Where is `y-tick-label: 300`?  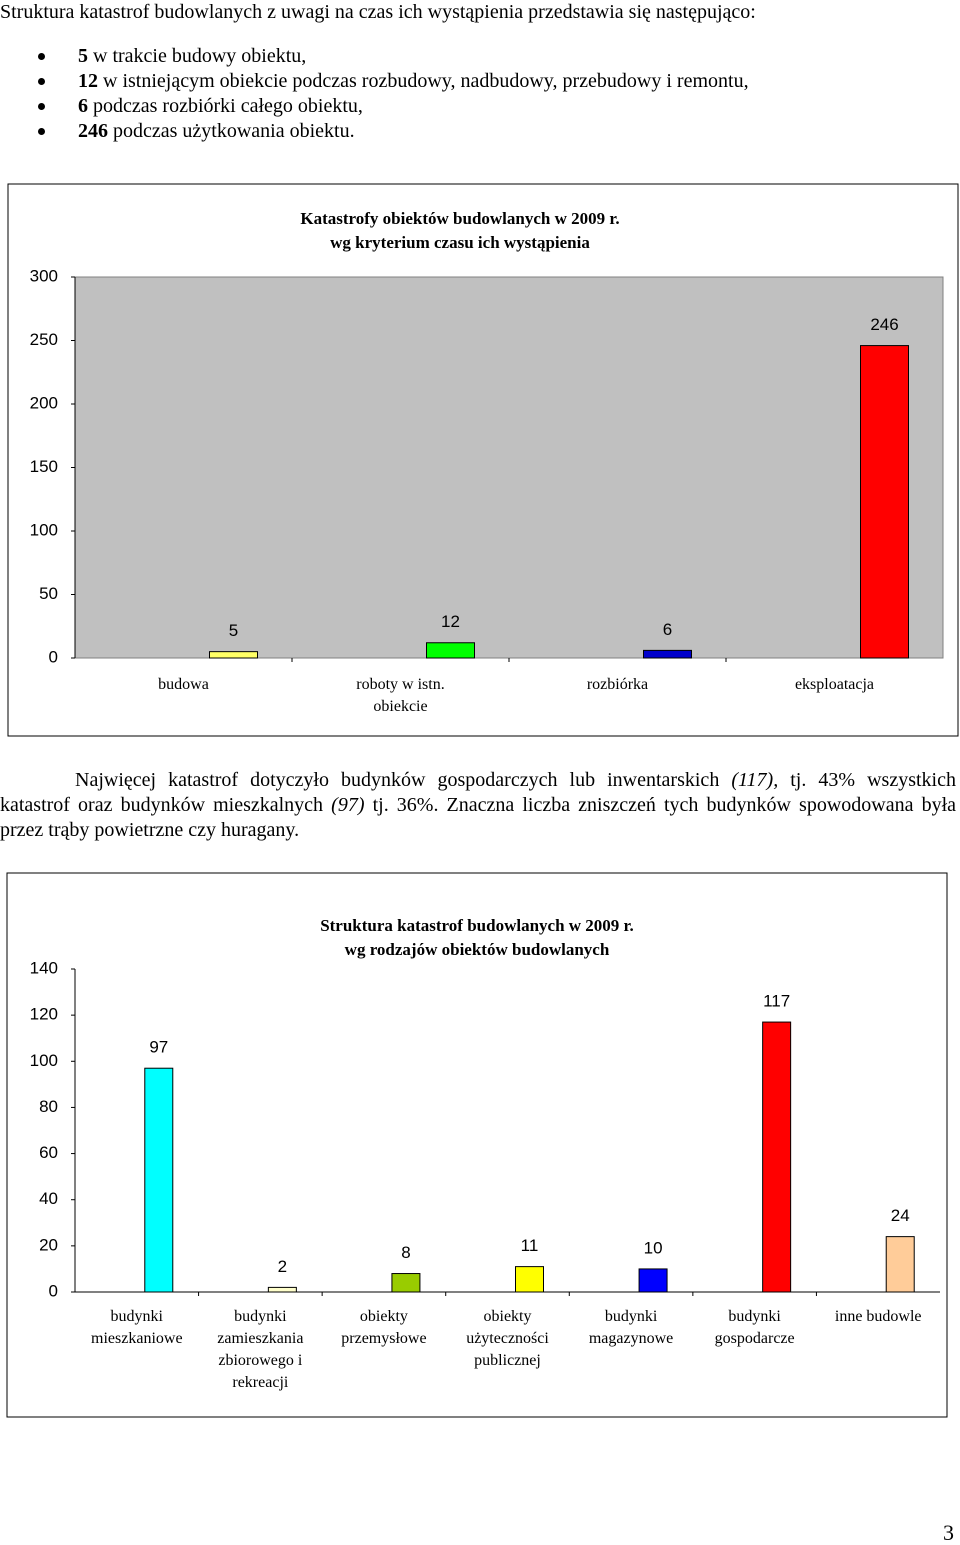
y-tick-label: 300 is located at coordinates (44, 275).